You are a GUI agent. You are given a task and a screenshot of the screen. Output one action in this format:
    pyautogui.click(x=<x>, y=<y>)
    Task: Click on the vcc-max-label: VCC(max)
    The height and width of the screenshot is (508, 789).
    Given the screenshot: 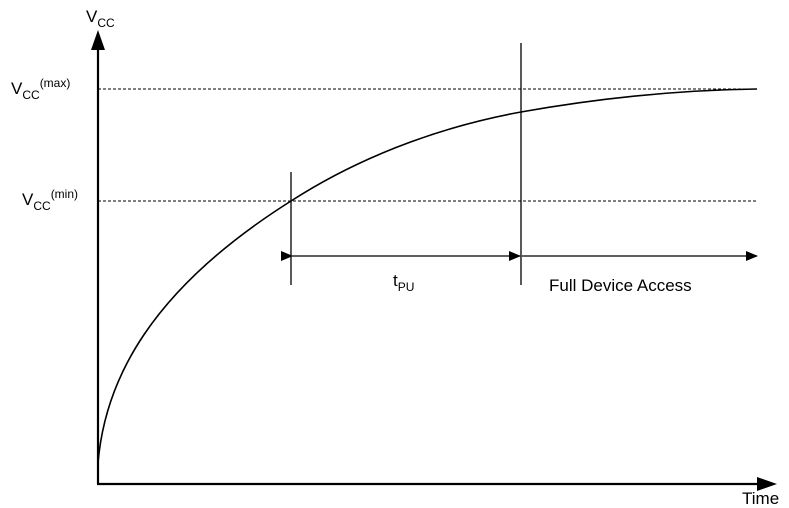 What is the action you would take?
    pyautogui.click(x=40, y=89)
    